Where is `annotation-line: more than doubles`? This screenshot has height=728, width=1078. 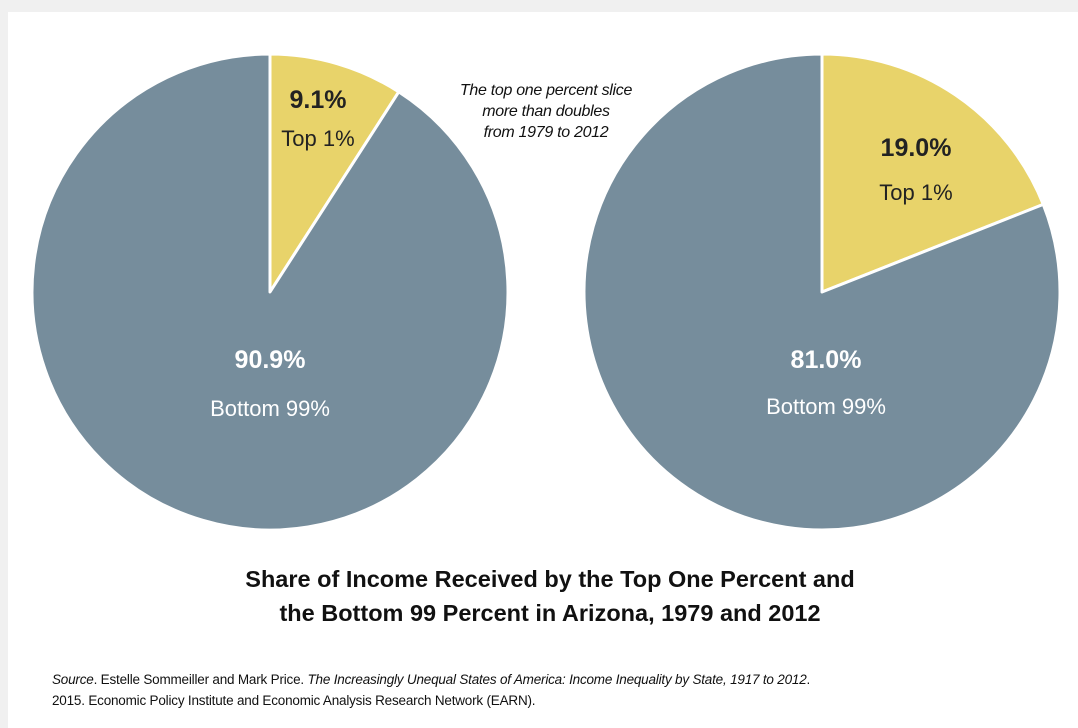
annotation-line: more than doubles is located at coordinates (546, 111).